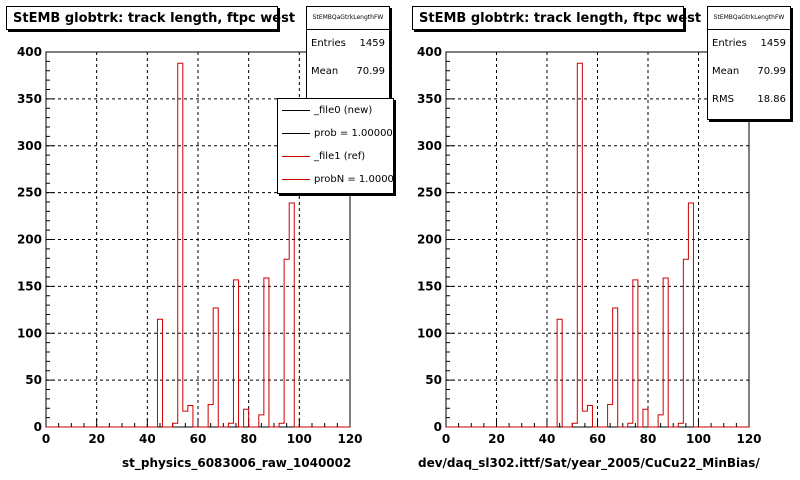 The image size is (800, 480). I want to click on legend-entry: probN = 1.000000, so click(335, 179).